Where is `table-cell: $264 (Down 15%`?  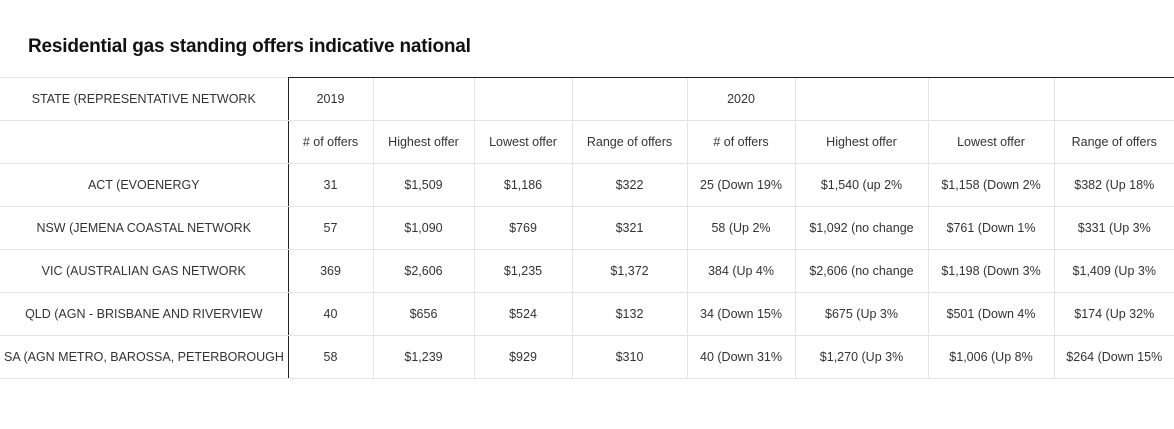
table-cell: $264 (Down 15% is located at coordinates (1113, 357).